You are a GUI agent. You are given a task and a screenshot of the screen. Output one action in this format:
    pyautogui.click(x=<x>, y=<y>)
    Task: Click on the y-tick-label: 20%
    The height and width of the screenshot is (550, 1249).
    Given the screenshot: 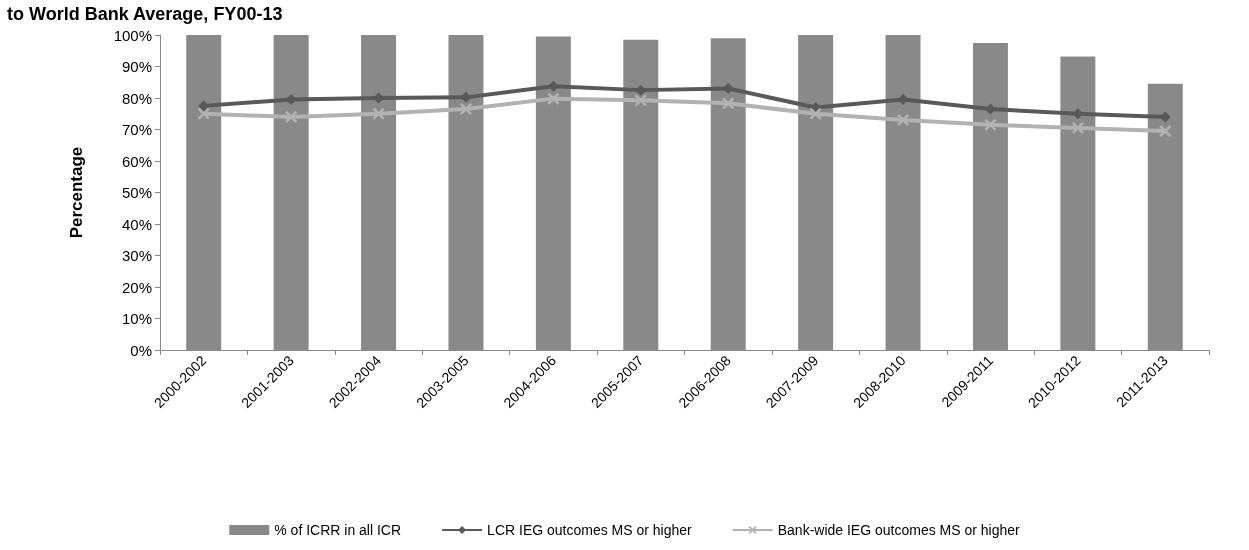 What is the action you would take?
    pyautogui.click(x=136, y=287)
    